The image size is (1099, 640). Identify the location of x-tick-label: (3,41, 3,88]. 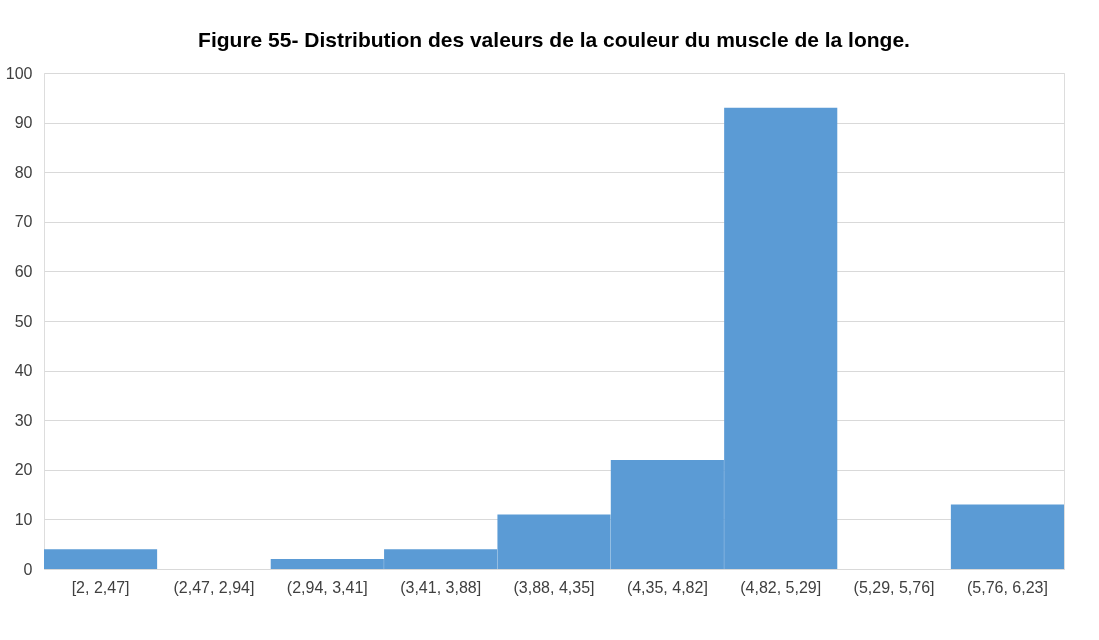
(441, 587).